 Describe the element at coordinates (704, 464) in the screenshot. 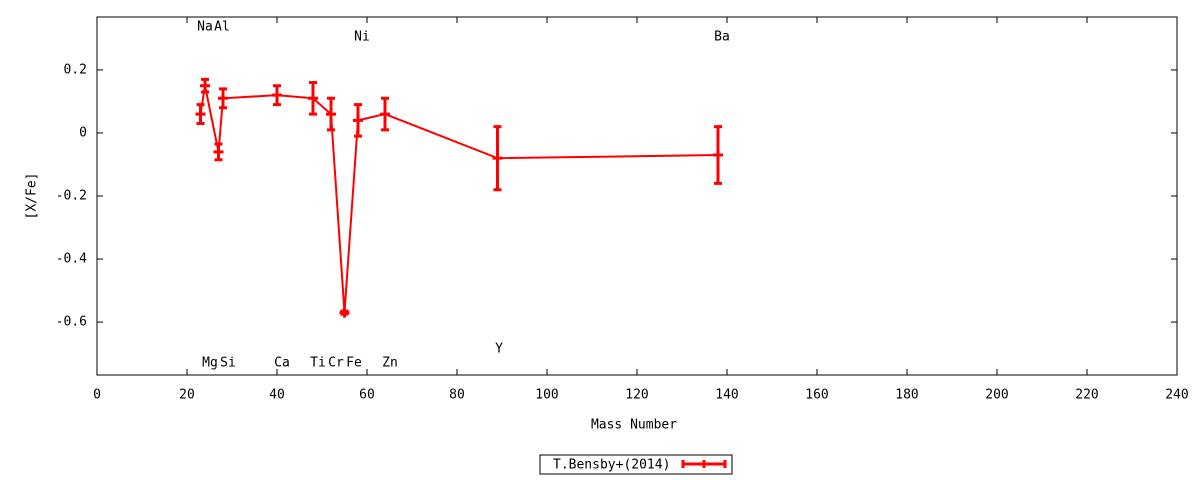

I see `legend-swatch` at that location.